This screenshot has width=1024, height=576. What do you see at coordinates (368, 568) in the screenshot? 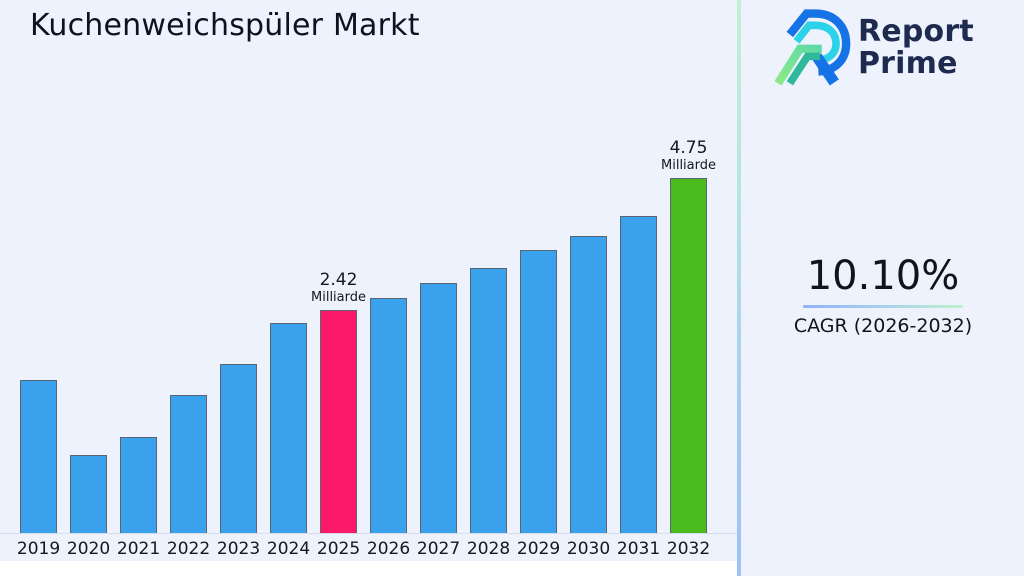
I see `bottom-strip` at bounding box center [368, 568].